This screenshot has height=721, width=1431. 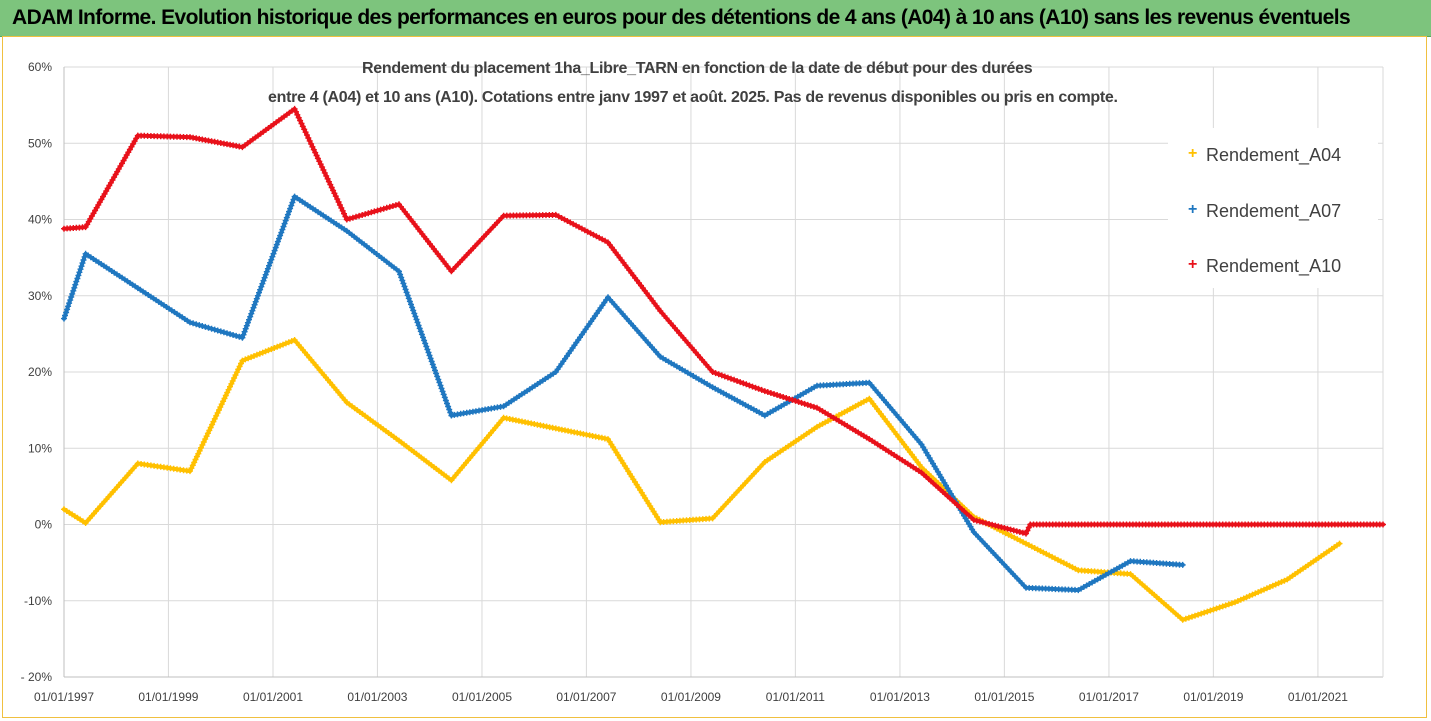 I want to click on legend-label-a07: Rendement_A07, so click(x=1274, y=211).